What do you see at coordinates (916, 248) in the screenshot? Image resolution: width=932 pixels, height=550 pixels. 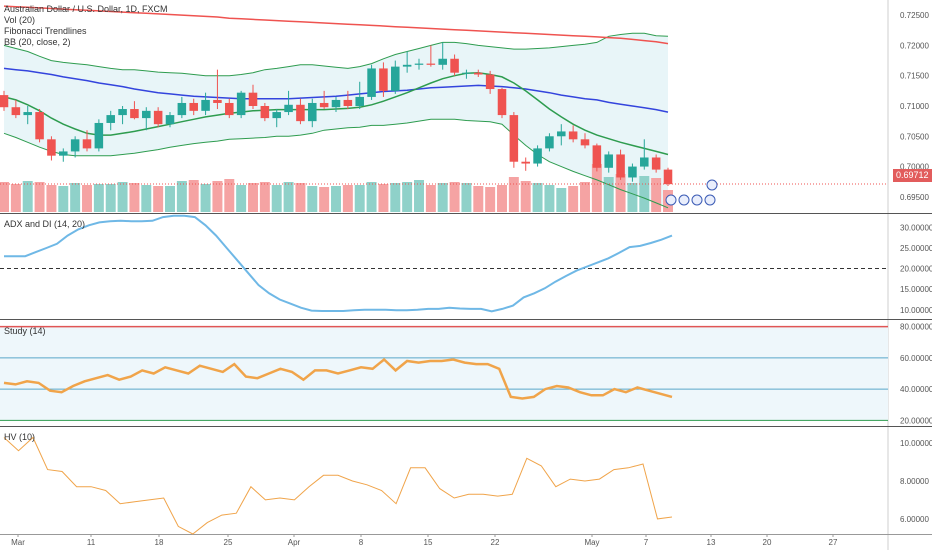 I see `adx-tick-label: 25.00000` at bounding box center [916, 248].